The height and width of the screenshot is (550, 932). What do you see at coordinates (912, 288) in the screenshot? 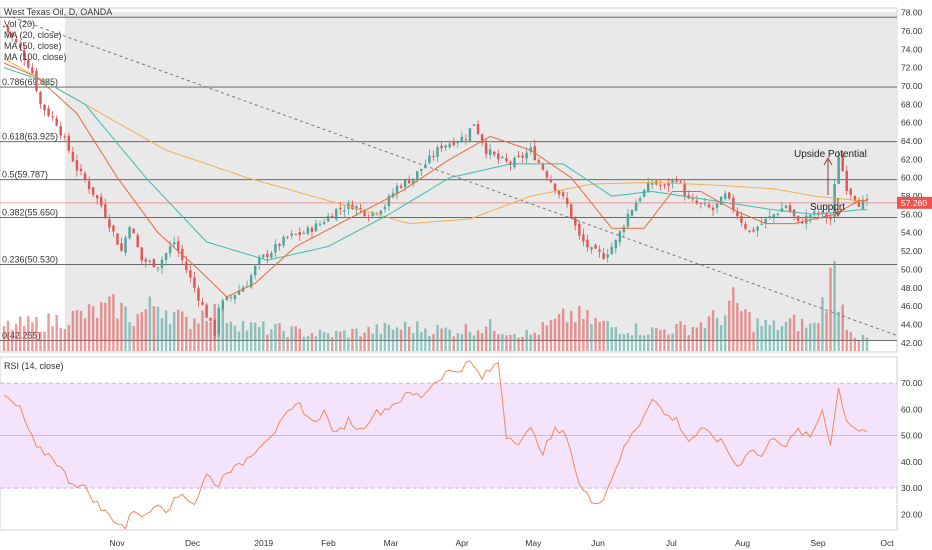
I see `price-tick-label: 48.00` at bounding box center [912, 288].